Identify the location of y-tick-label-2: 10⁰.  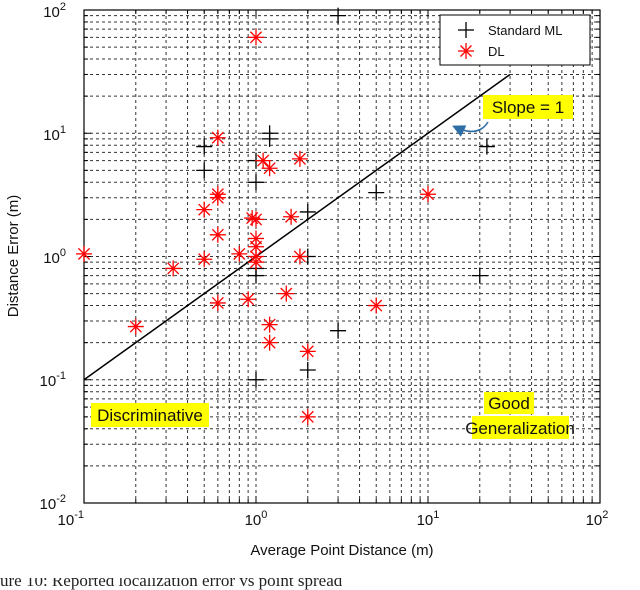
(54, 257).